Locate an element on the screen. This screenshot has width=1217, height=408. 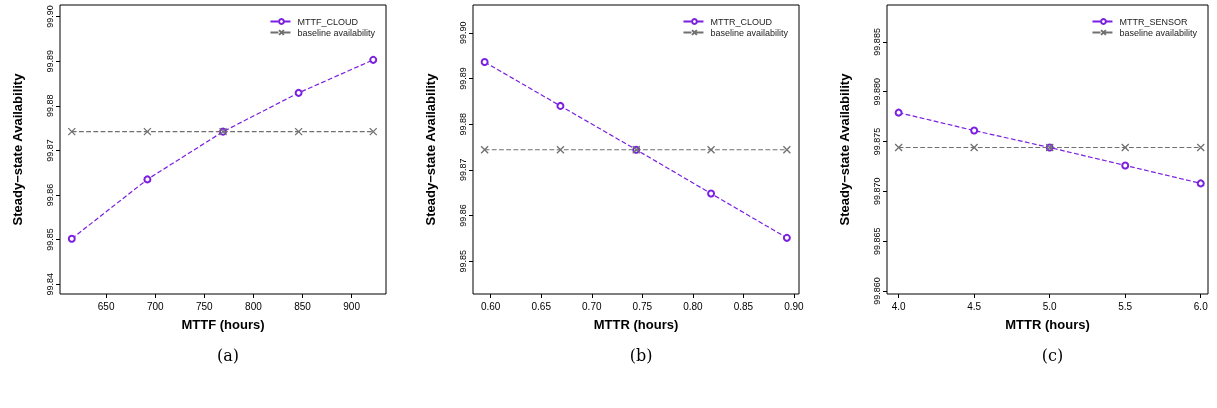
x-tick-label: 900 is located at coordinates (352, 306).